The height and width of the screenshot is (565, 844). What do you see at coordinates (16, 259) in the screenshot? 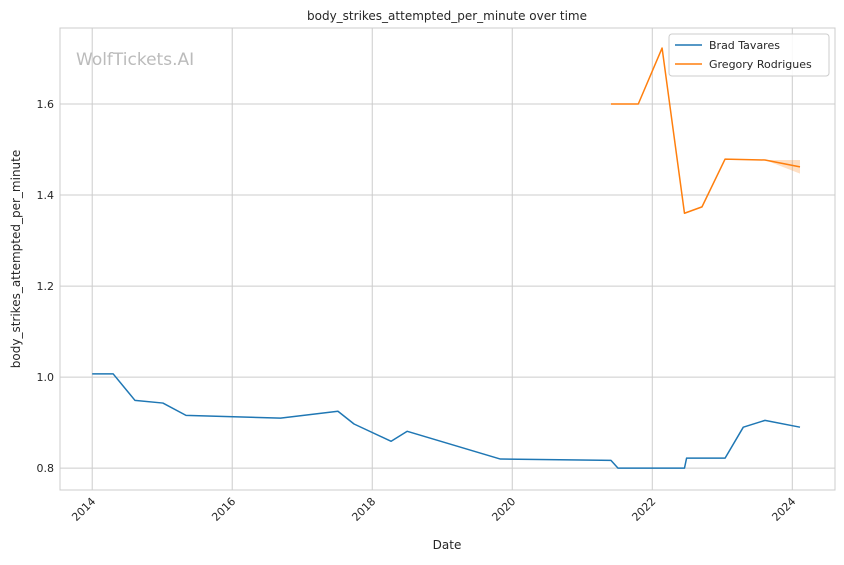
I see `y-axis-label: body_strikes_attempted_per_minute` at bounding box center [16, 259].